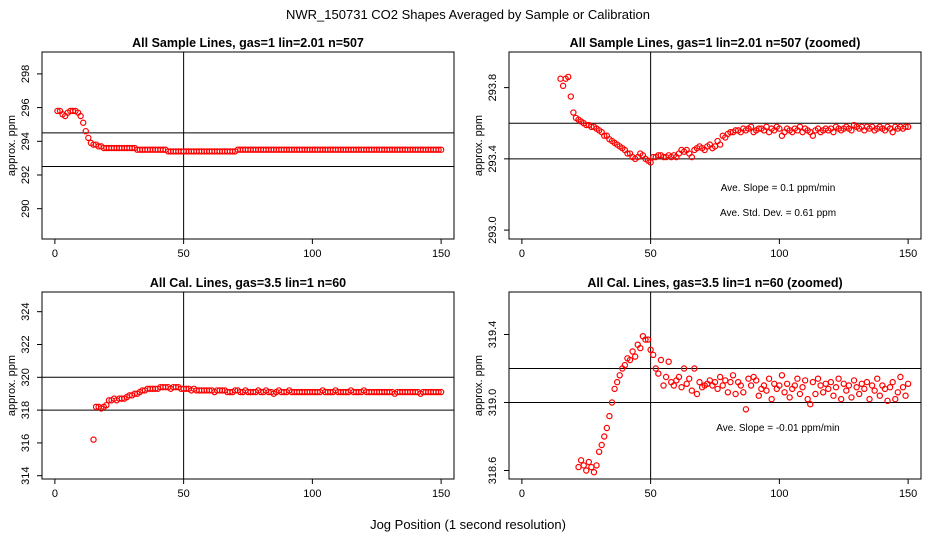  Describe the element at coordinates (26, 410) in the screenshot. I see `y-tick-label: 318` at that location.